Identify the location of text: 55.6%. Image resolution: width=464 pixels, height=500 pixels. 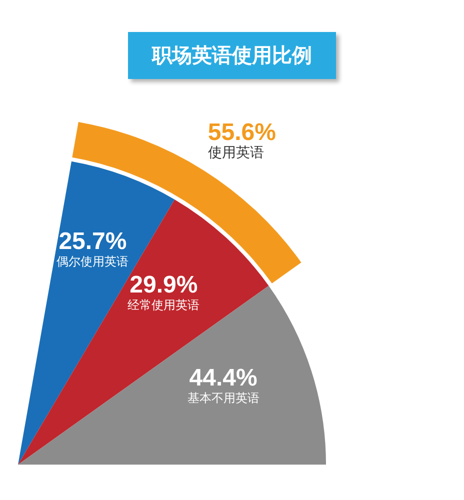
(242, 132).